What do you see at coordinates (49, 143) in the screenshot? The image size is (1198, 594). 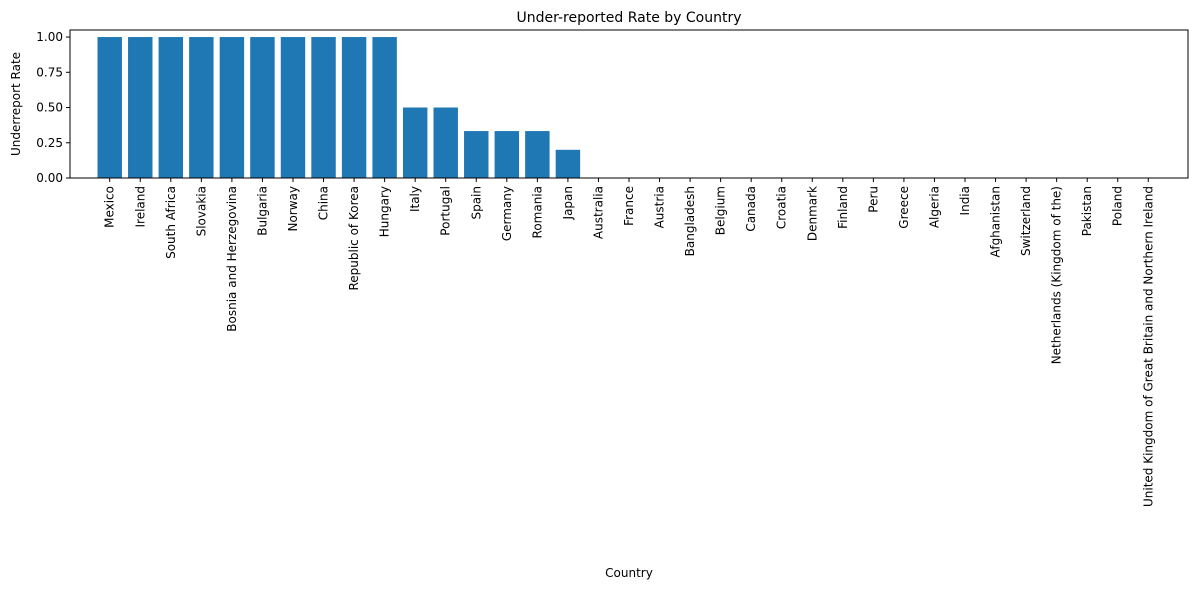 I see `y-tick-label: 0.25` at bounding box center [49, 143].